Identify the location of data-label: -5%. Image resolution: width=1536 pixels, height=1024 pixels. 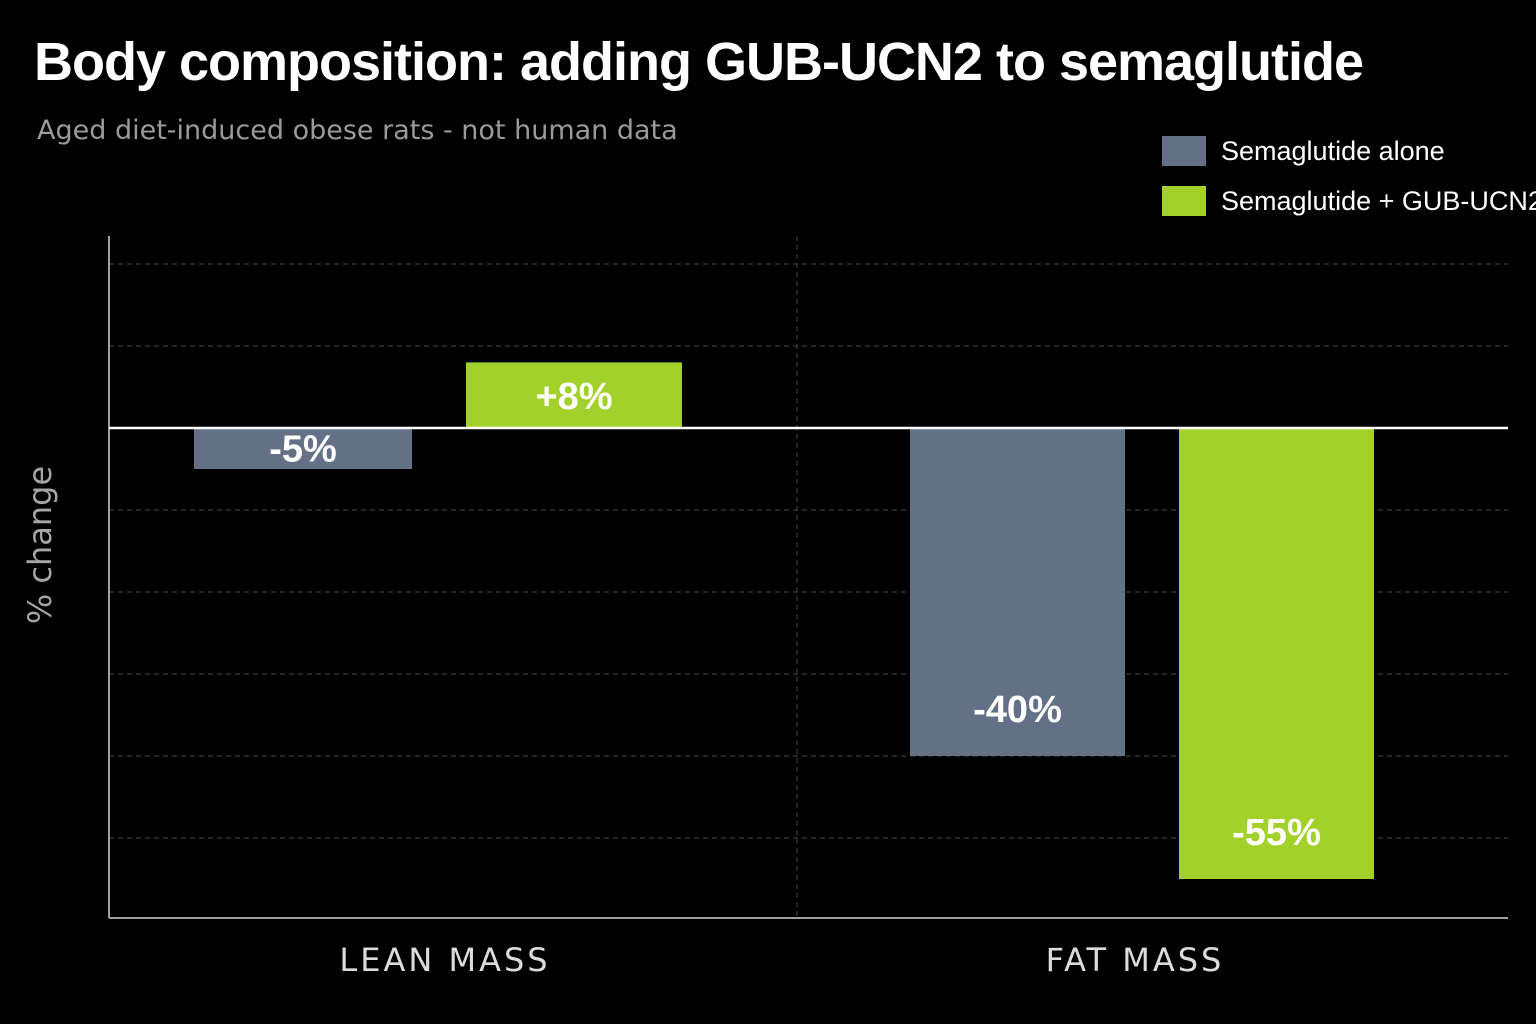
(303, 450).